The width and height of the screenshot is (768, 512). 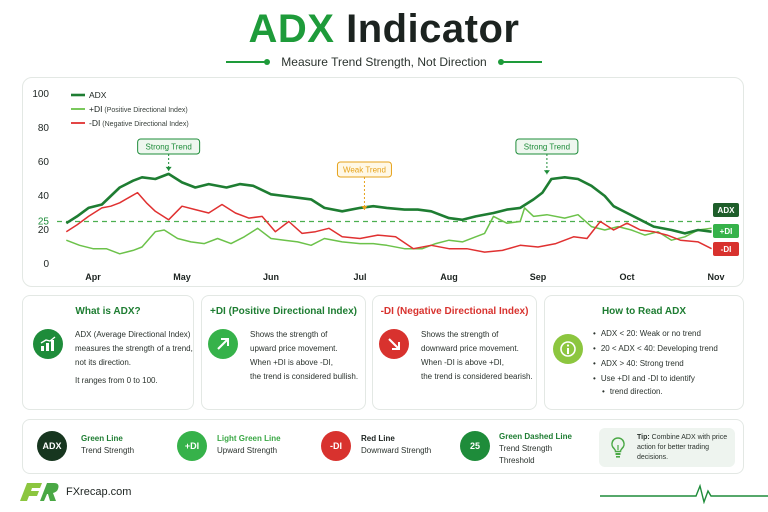 I want to click on lightbulb-icon, so click(x=618, y=450).